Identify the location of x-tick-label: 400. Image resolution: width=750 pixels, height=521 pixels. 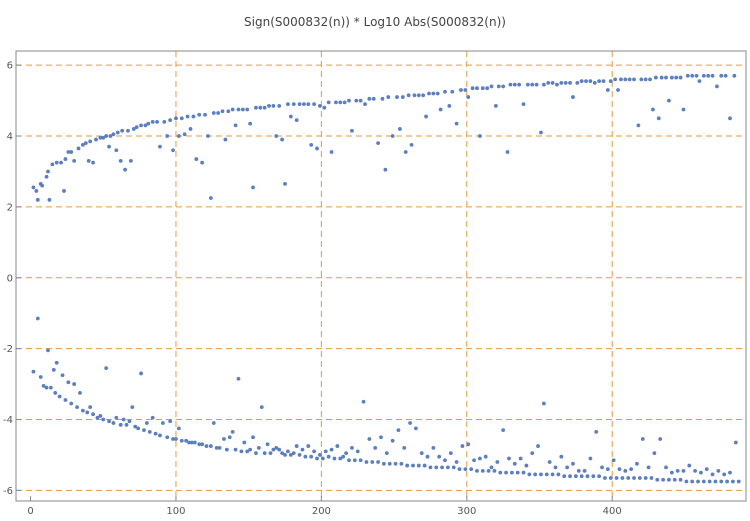
(612, 511).